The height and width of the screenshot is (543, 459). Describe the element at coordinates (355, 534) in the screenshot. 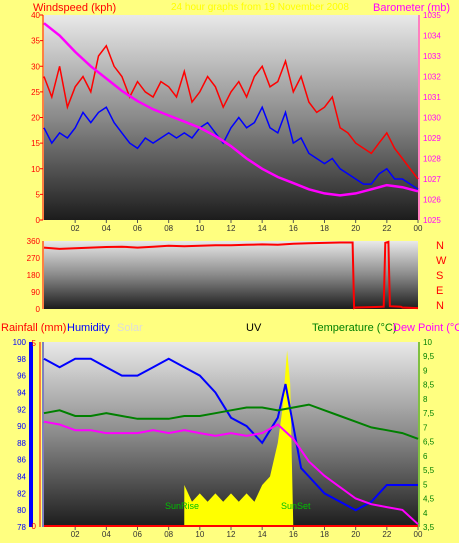

I see `x-tick-label-bottom: 20` at that location.